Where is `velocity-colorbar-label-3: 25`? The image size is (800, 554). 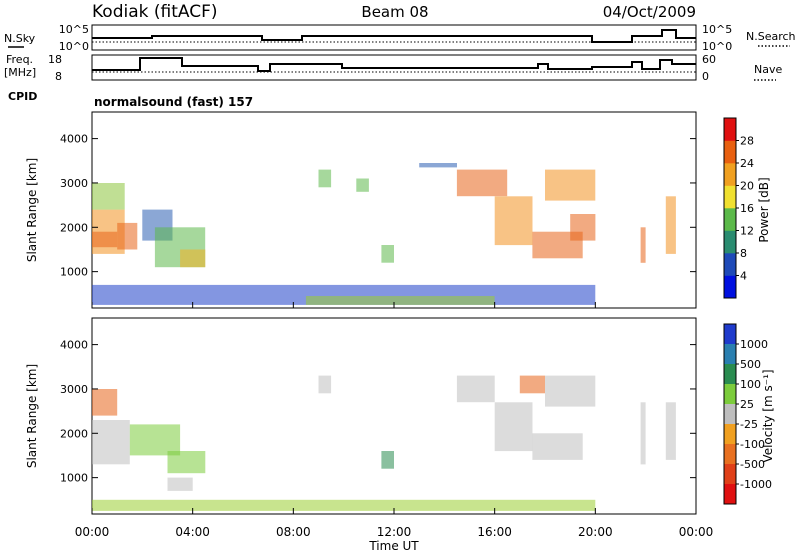 velocity-colorbar-label-3: 25 is located at coordinates (747, 404).